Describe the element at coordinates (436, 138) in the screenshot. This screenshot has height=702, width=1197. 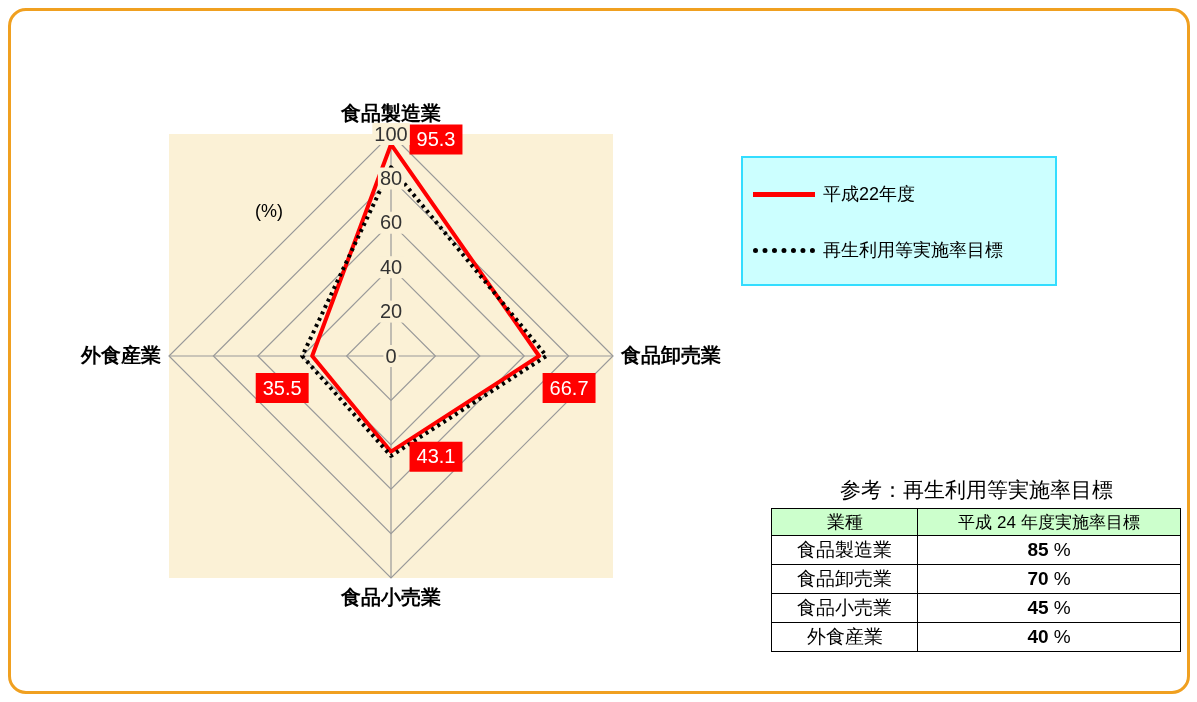
I see `data-label: 95.3` at that location.